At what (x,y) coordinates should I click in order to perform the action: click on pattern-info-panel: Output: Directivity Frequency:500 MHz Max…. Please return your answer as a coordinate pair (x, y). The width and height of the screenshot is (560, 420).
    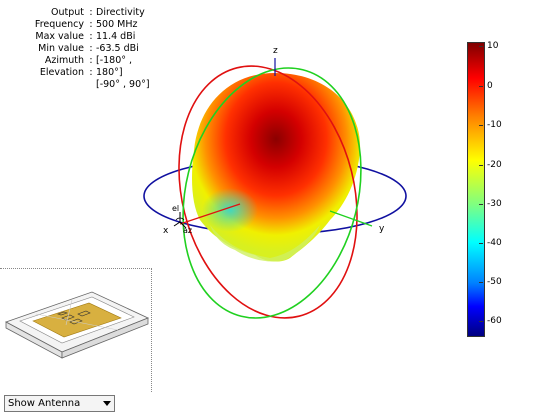
    Looking at the image, I should click on (75, 49).